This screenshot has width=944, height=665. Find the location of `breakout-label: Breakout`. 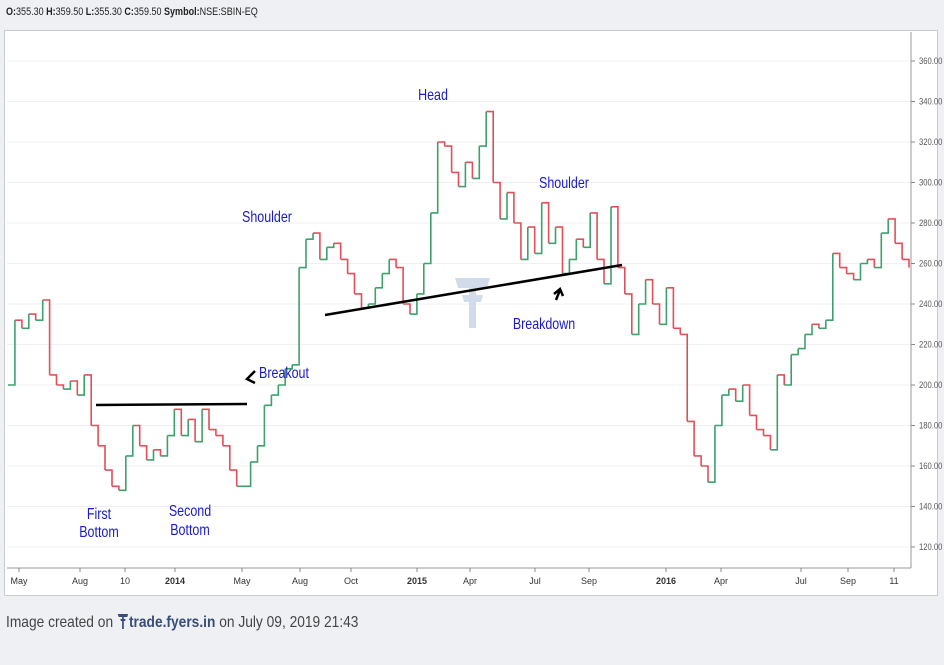

breakout-label: Breakout is located at coordinates (284, 374).